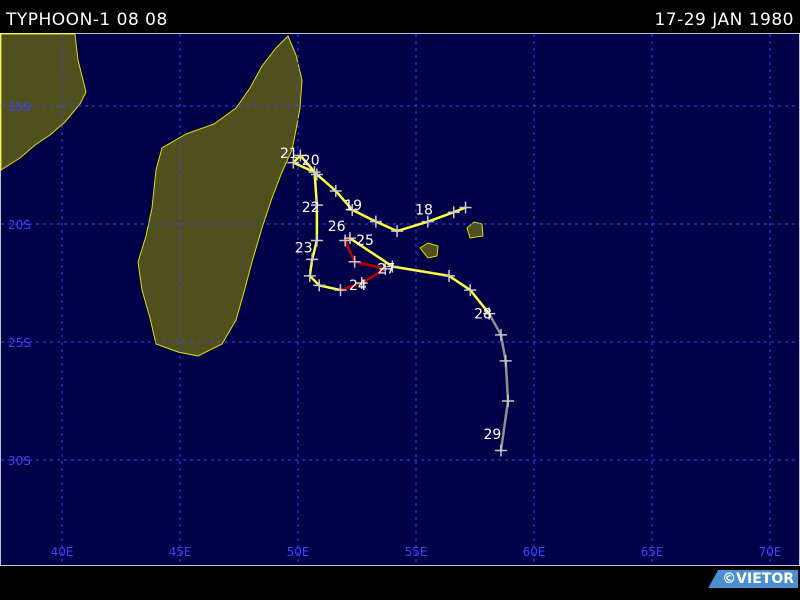  I want to click on lat-label: 30S, so click(19, 461).